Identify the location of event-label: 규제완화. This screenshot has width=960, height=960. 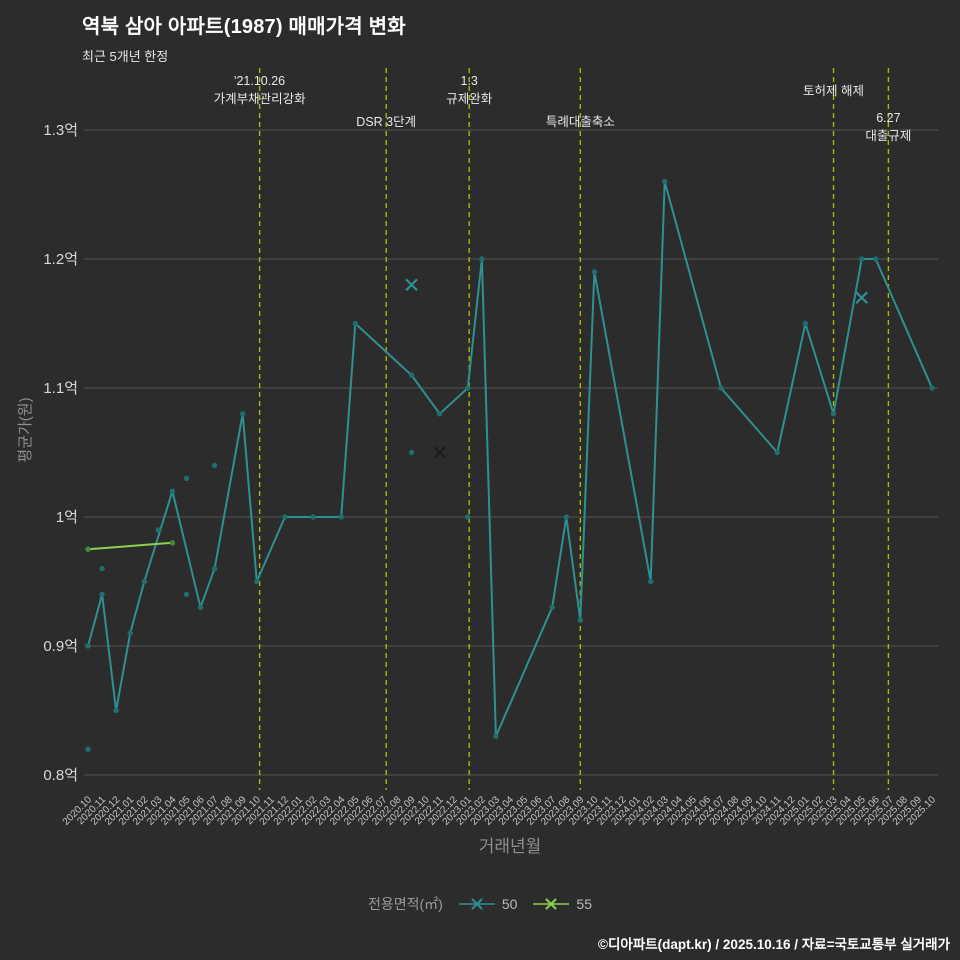
(469, 99).